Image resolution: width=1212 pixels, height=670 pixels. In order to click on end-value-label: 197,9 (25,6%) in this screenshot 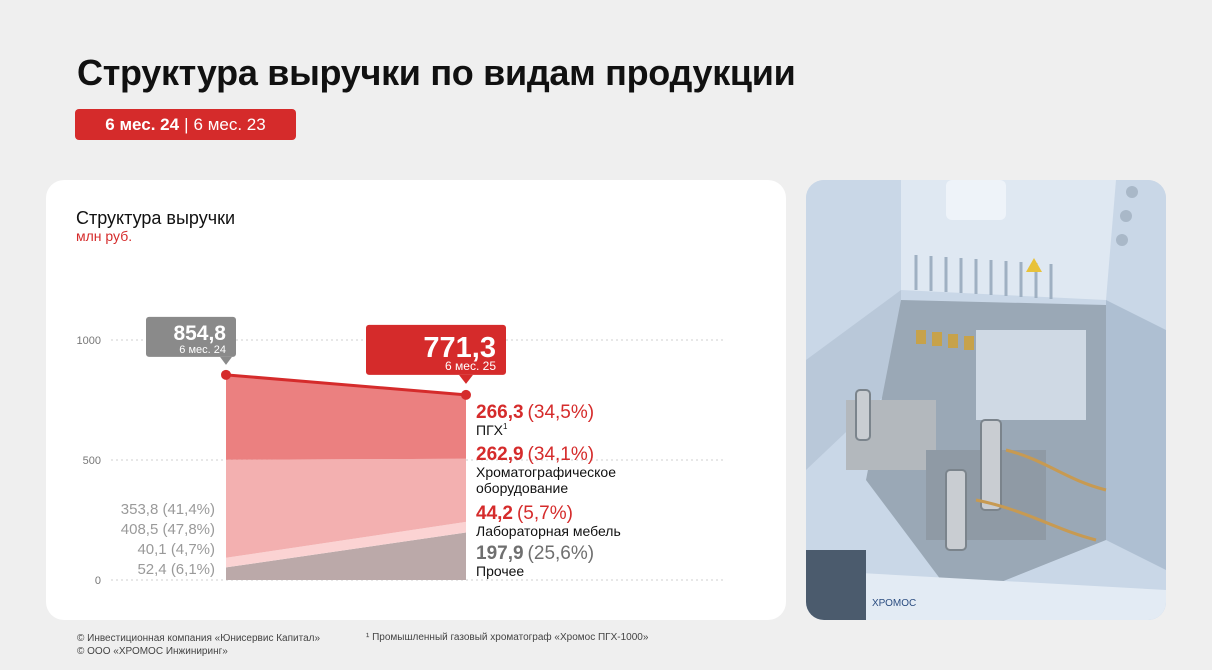, I will do `click(535, 553)`.